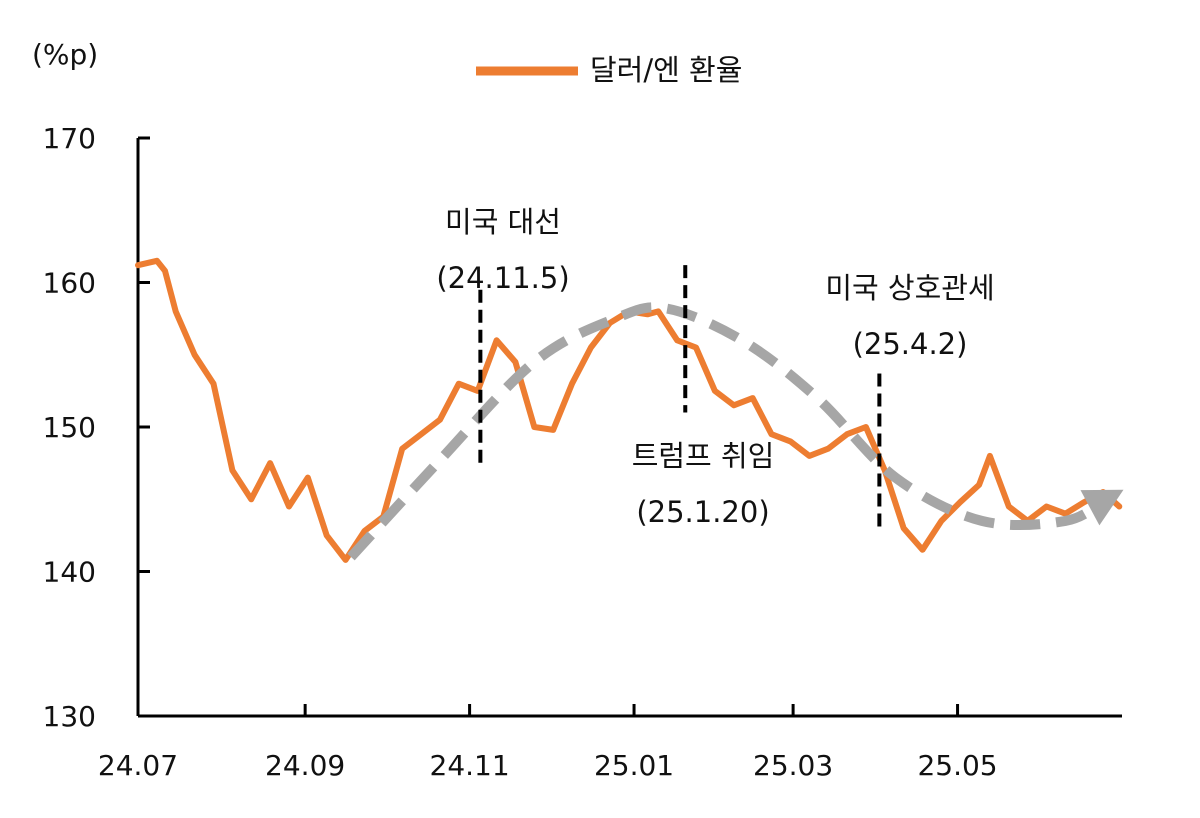 This screenshot has height=818, width=1200. I want to click on event-label: 미국 상호관세, so click(909, 288).